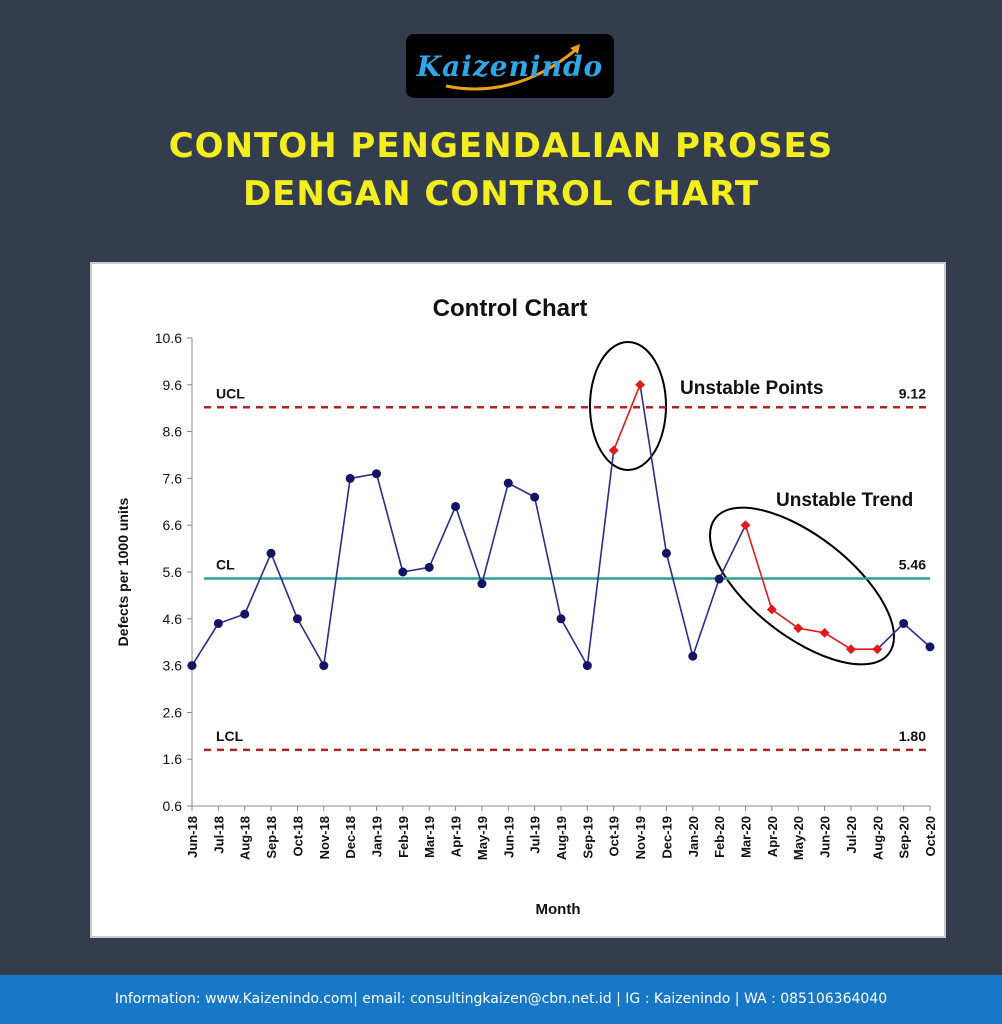  I want to click on y-tick-label: 9.6, so click(173, 385).